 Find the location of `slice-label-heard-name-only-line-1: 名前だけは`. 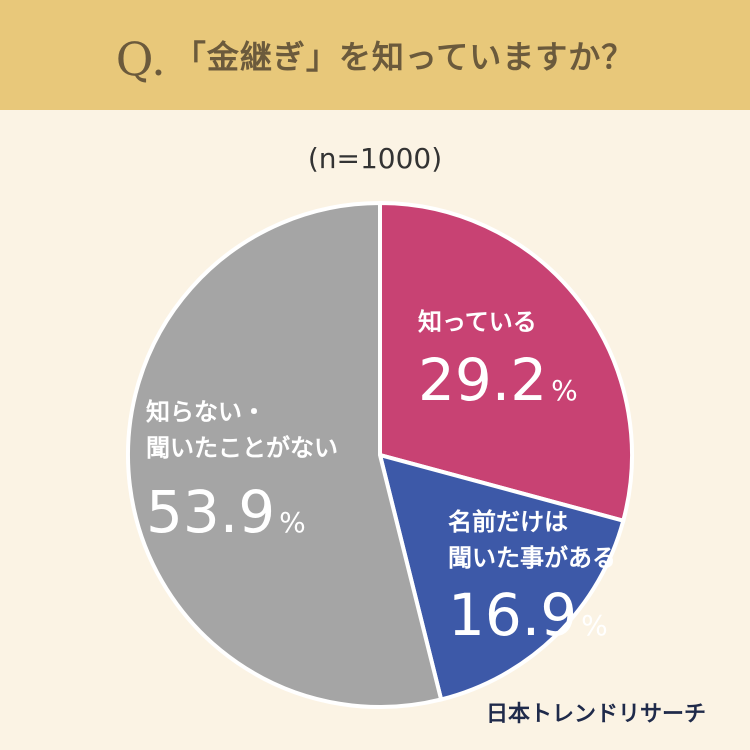

slice-label-heard-name-only-line-1: 名前だけは is located at coordinates (508, 522).